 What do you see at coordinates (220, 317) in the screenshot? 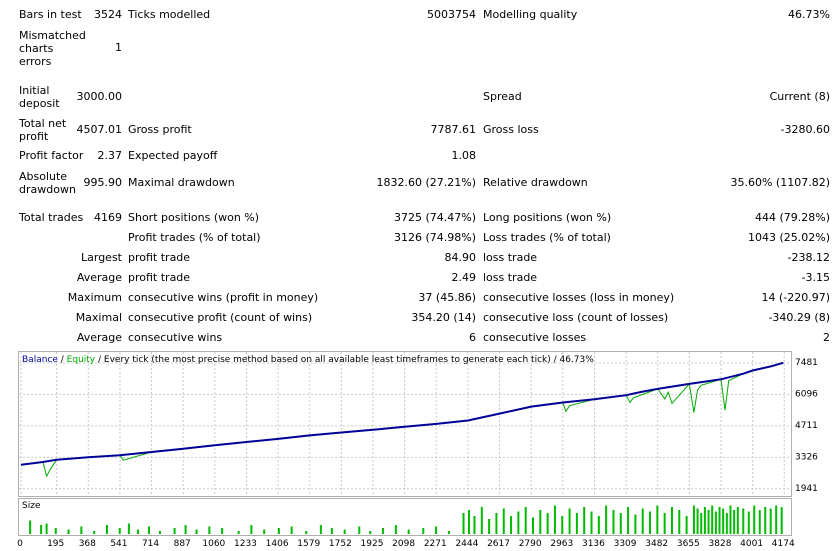
I see `maximal-consec-profit-label: consecutive profit (count of wins)` at bounding box center [220, 317].